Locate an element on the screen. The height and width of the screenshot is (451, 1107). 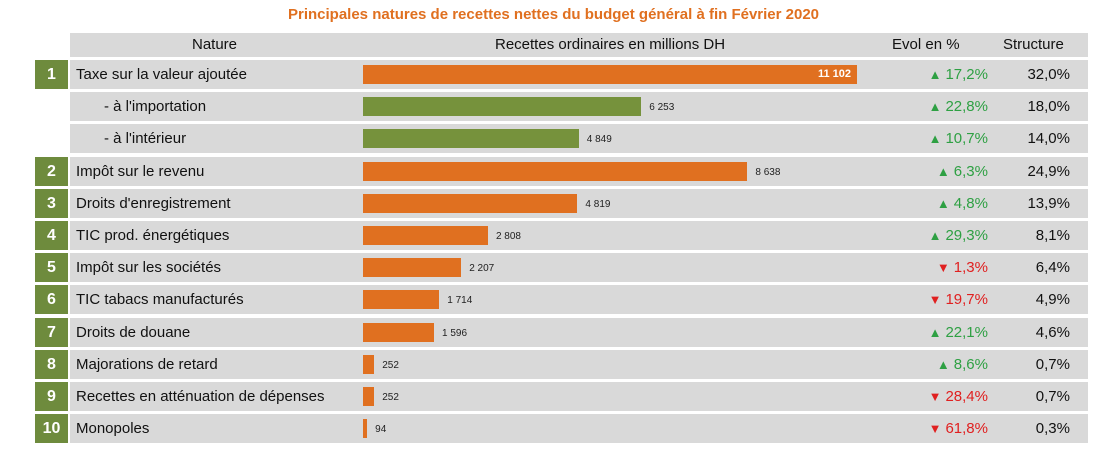
row-label: TIC prod. énergétiques is located at coordinates (153, 235).